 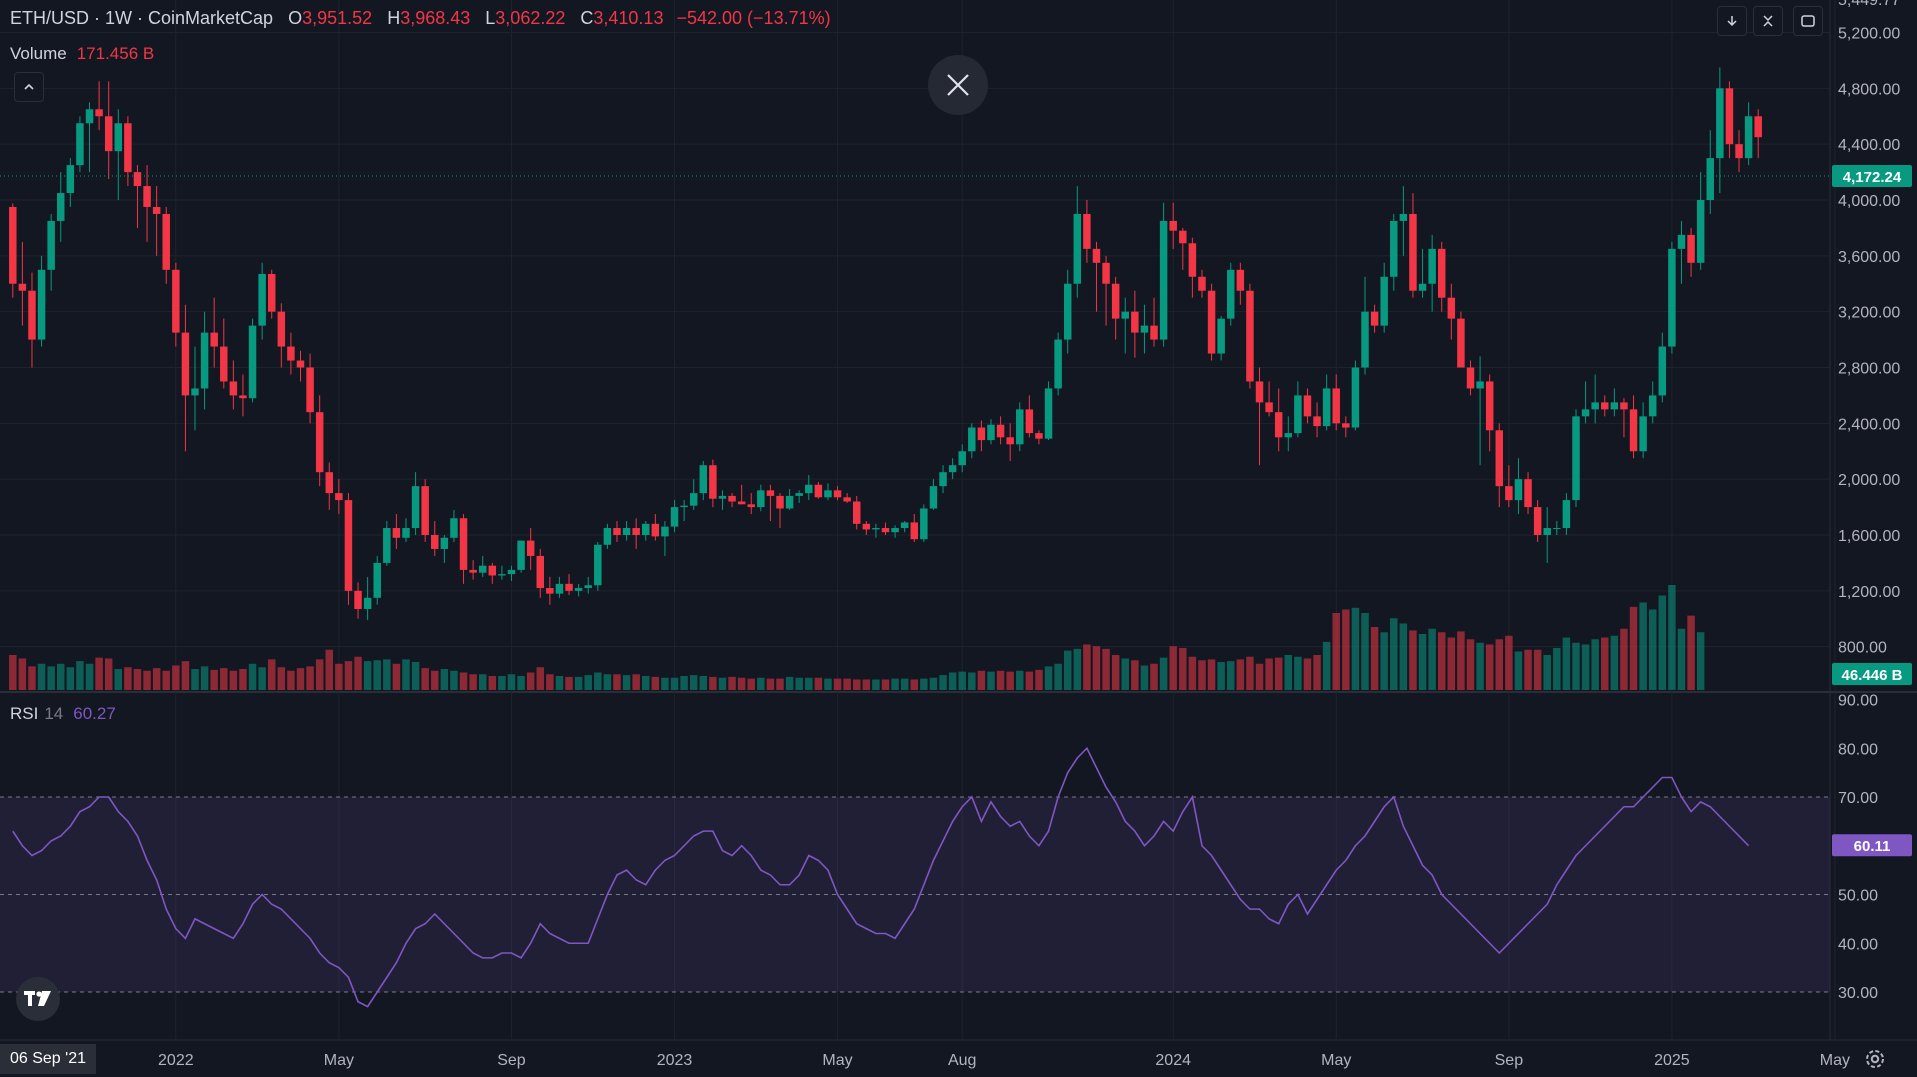 I want to click on open-value: 3,951.52, so click(x=337, y=18).